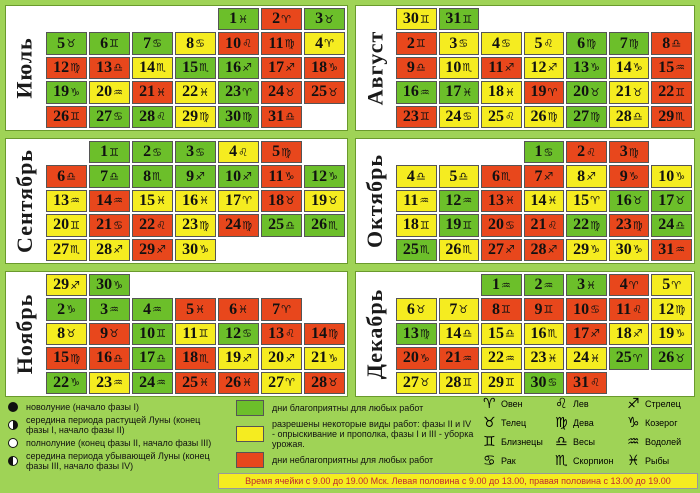  I want to click on day-cell: 11 ♍, so click(281, 43).